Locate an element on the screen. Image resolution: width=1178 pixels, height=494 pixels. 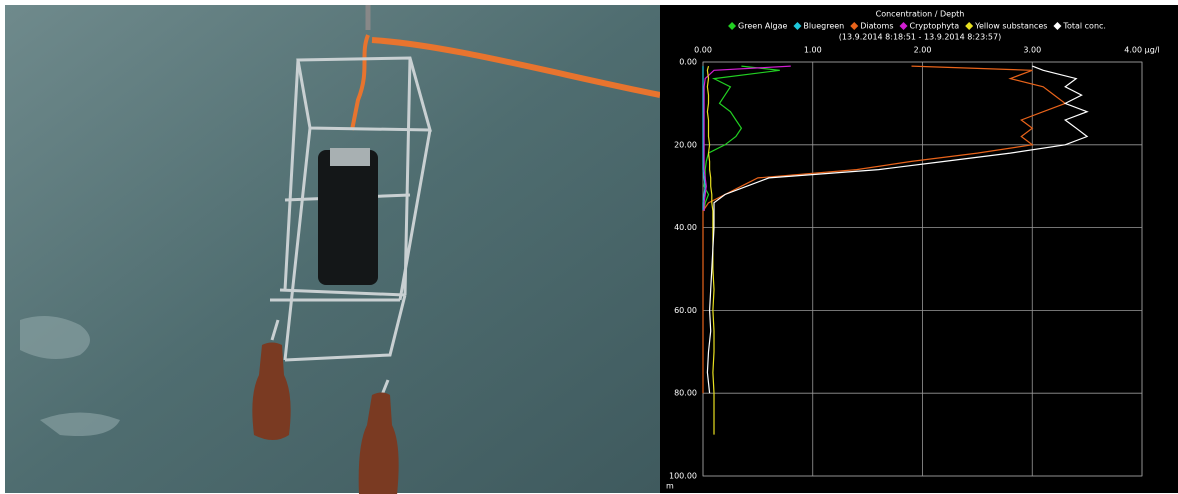
x-tick-label: 4.00 µg/l is located at coordinates (1141, 50).